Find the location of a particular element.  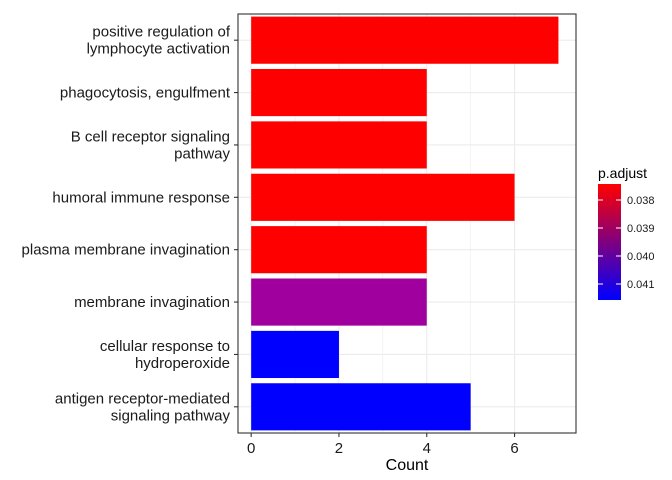

legend-tick-label: 0.039 is located at coordinates (641, 229).